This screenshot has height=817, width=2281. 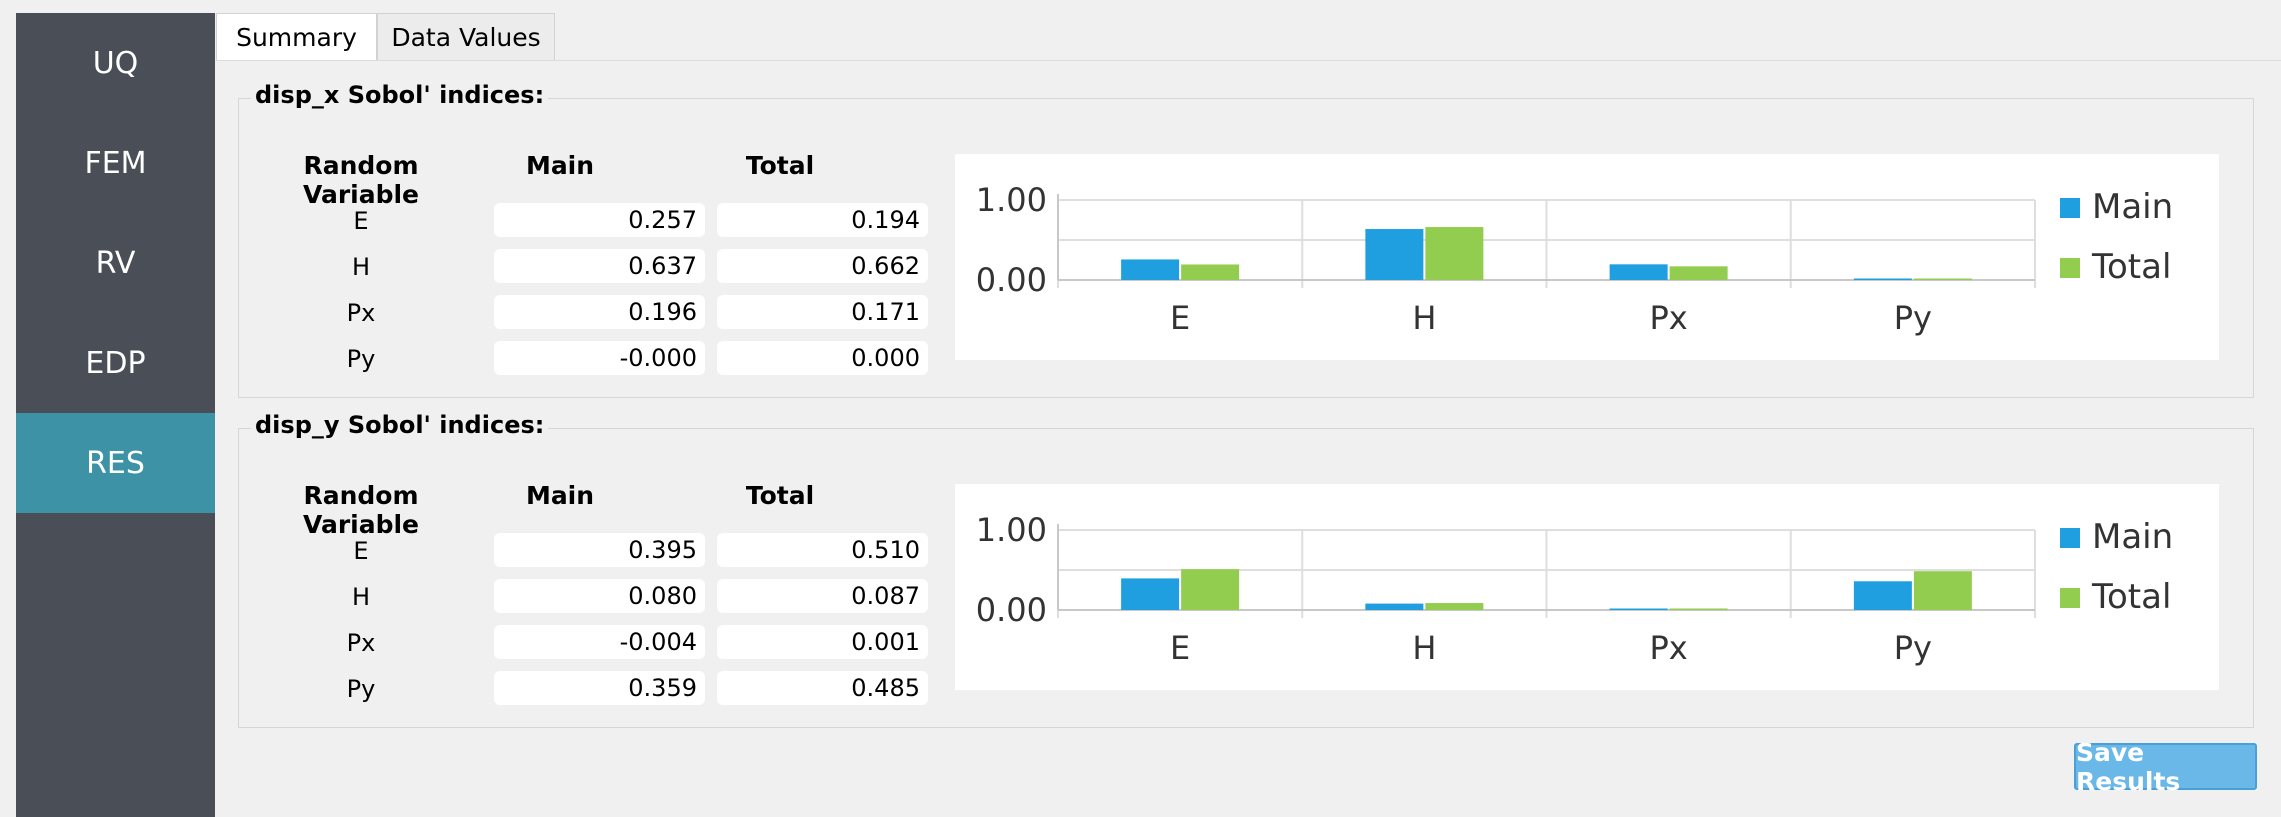 I want to click on sidebar-item-label: RV, so click(x=115, y=263).